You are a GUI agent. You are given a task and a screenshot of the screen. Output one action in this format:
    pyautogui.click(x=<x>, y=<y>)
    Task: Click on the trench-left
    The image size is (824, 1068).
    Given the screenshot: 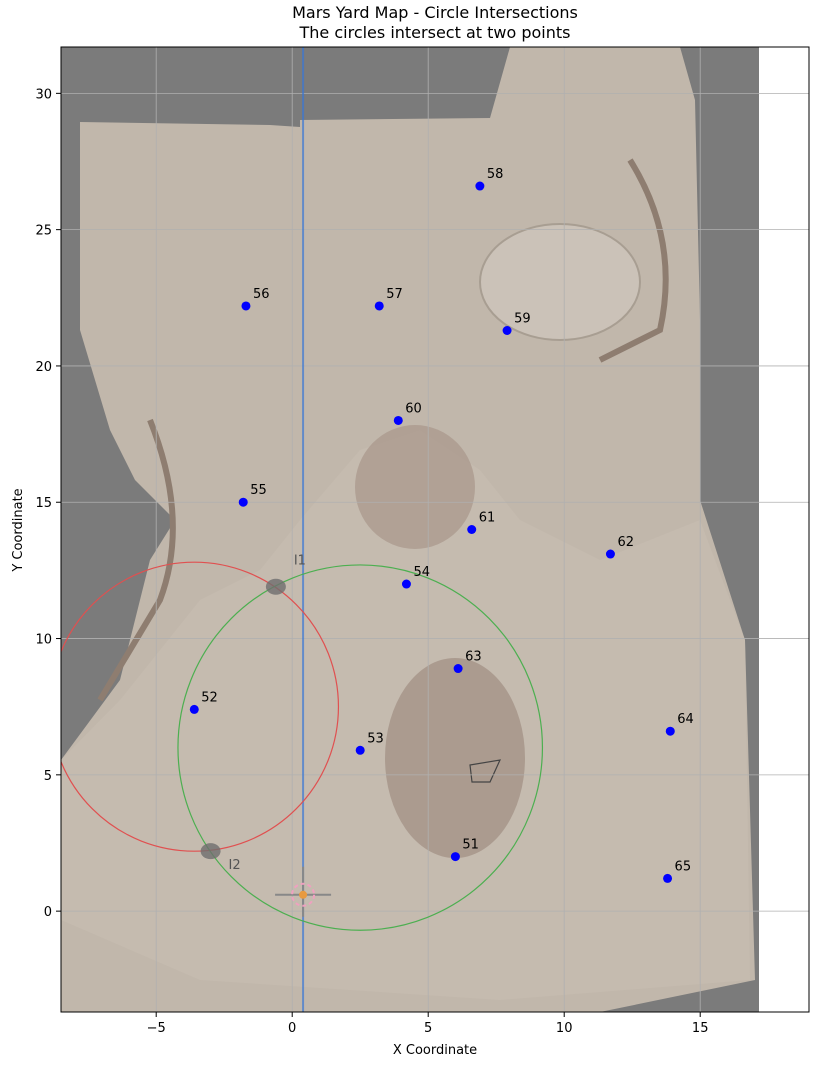 What is the action you would take?
    pyautogui.click(x=136, y=560)
    